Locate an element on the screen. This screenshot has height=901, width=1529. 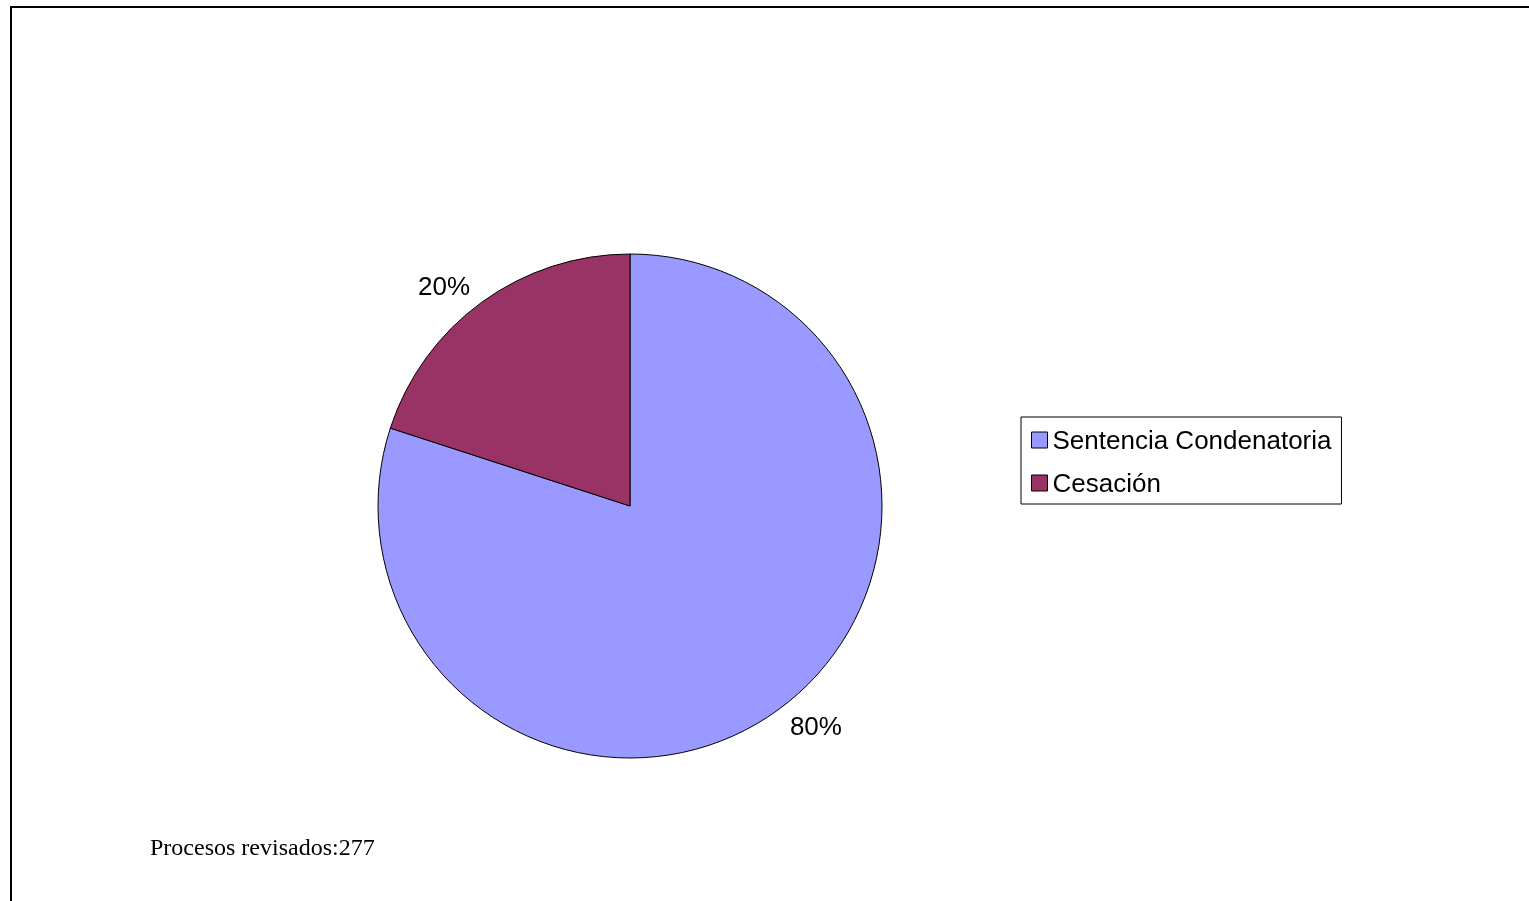
text: Procesos revisados:277 is located at coordinates (262, 847).